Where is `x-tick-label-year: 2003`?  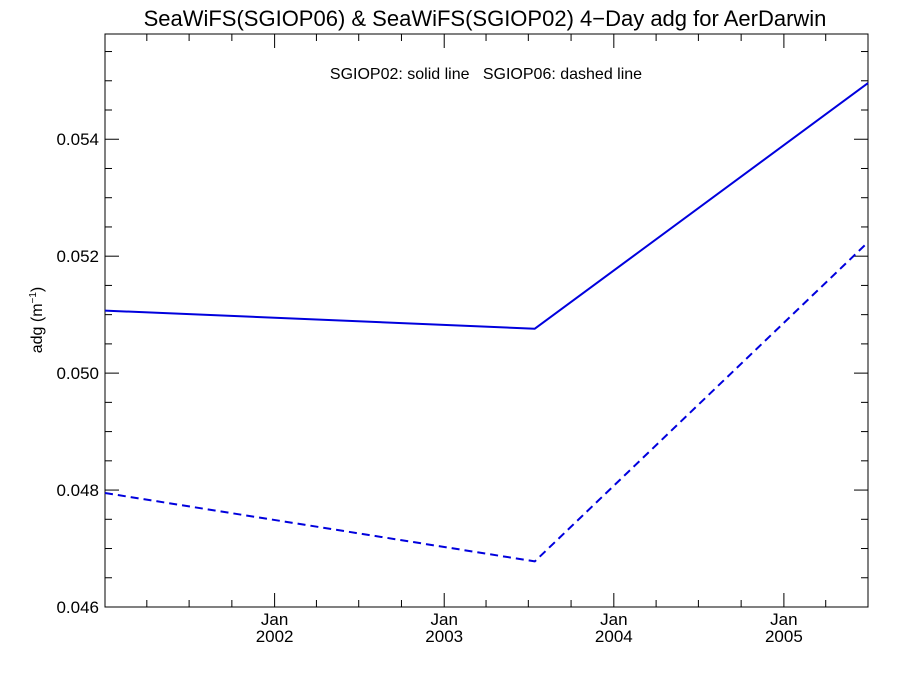
x-tick-label-year: 2003 is located at coordinates (444, 636).